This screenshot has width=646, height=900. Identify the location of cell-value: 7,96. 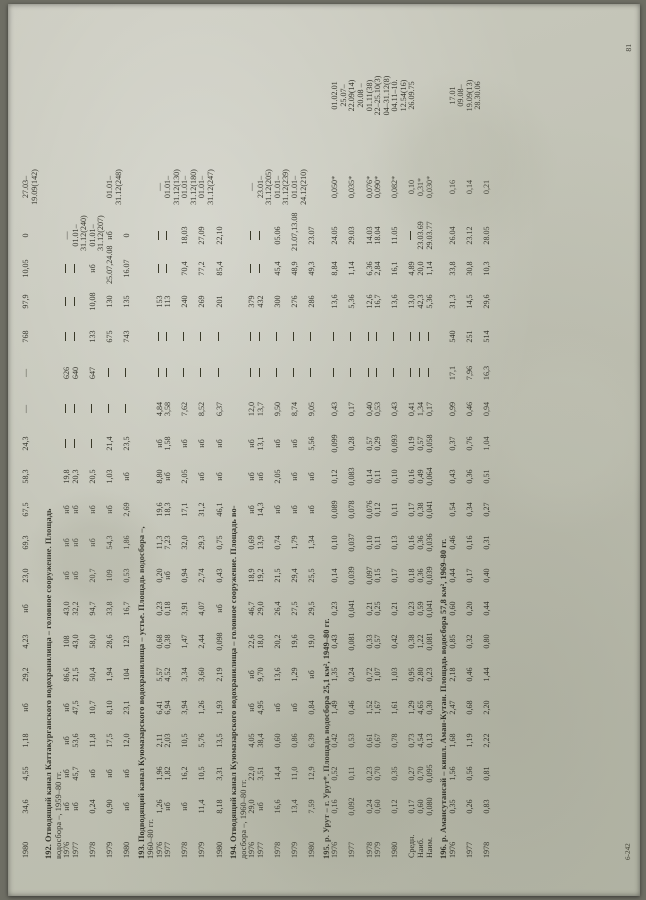
(469, 373).